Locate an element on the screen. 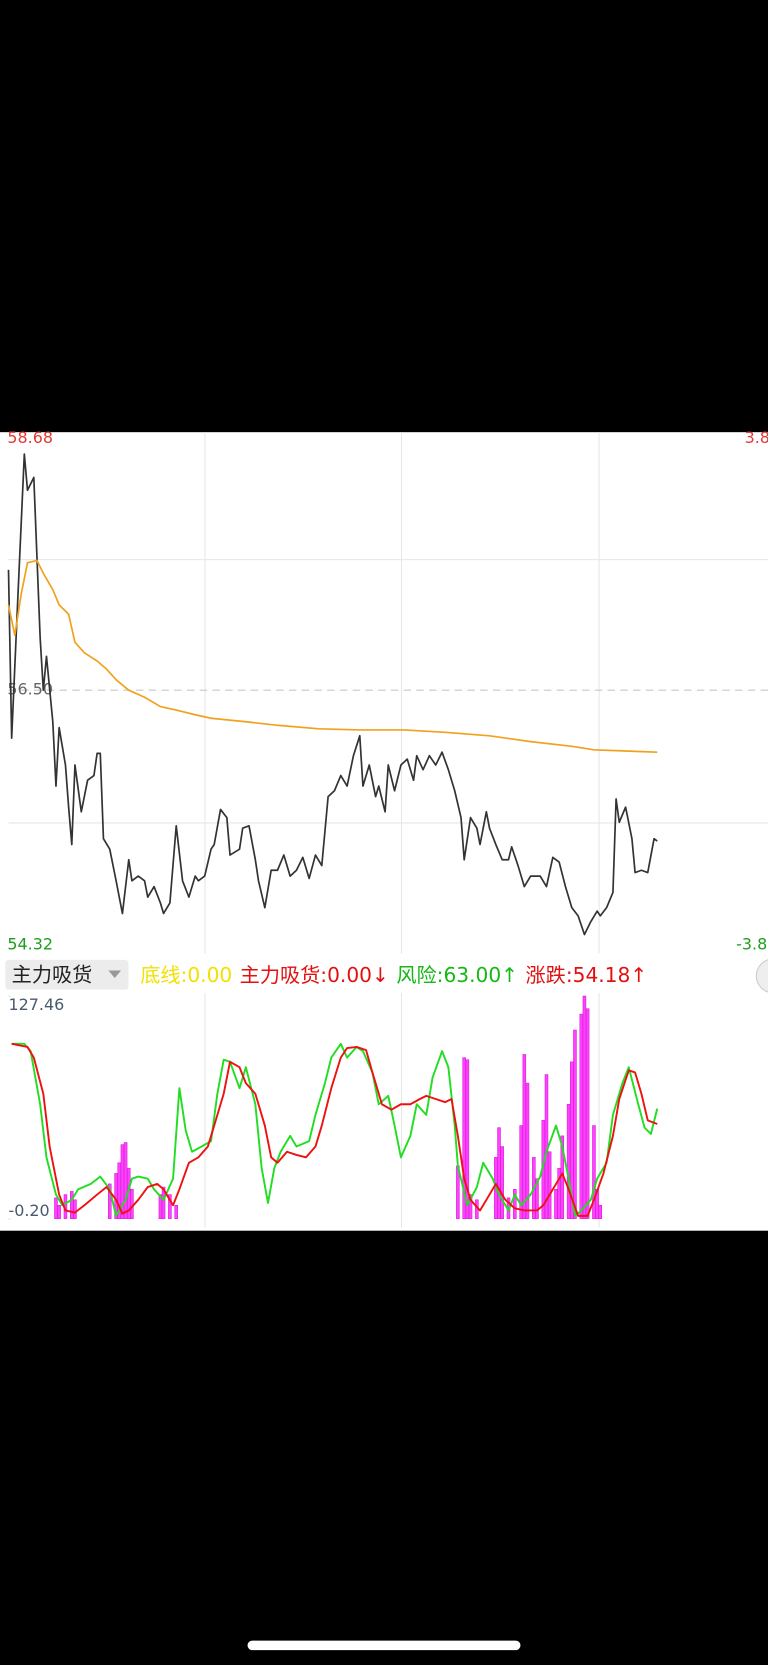 Image resolution: width=768 pixels, height=1665 pixels. price-line is located at coordinates (332, 656).